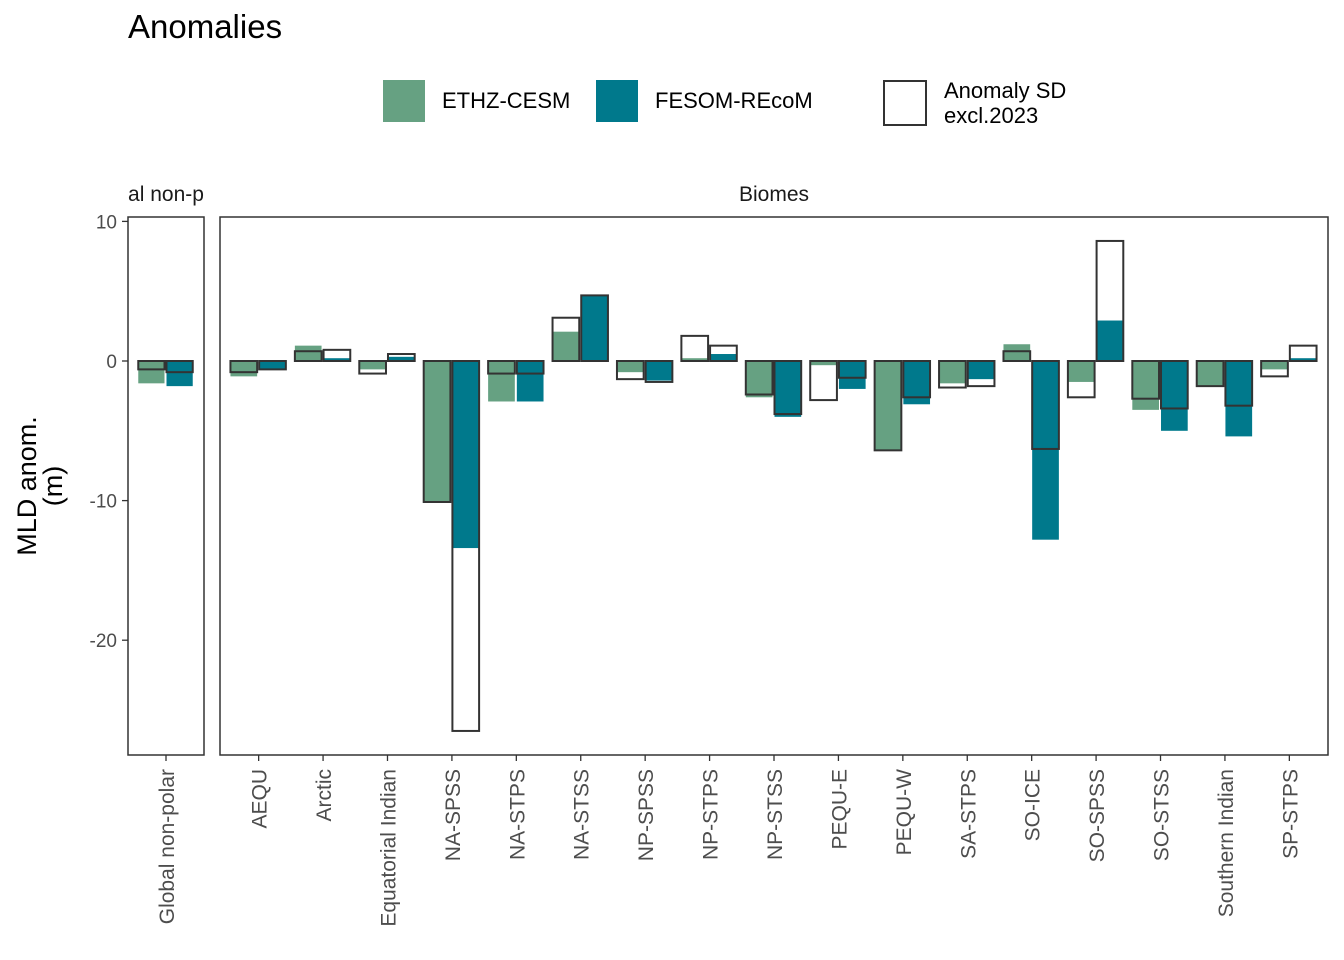 This screenshot has height=960, width=1344. Describe the element at coordinates (453, 815) in the screenshot. I see `x-tick-label-na-spss: NA-SPSS` at that location.